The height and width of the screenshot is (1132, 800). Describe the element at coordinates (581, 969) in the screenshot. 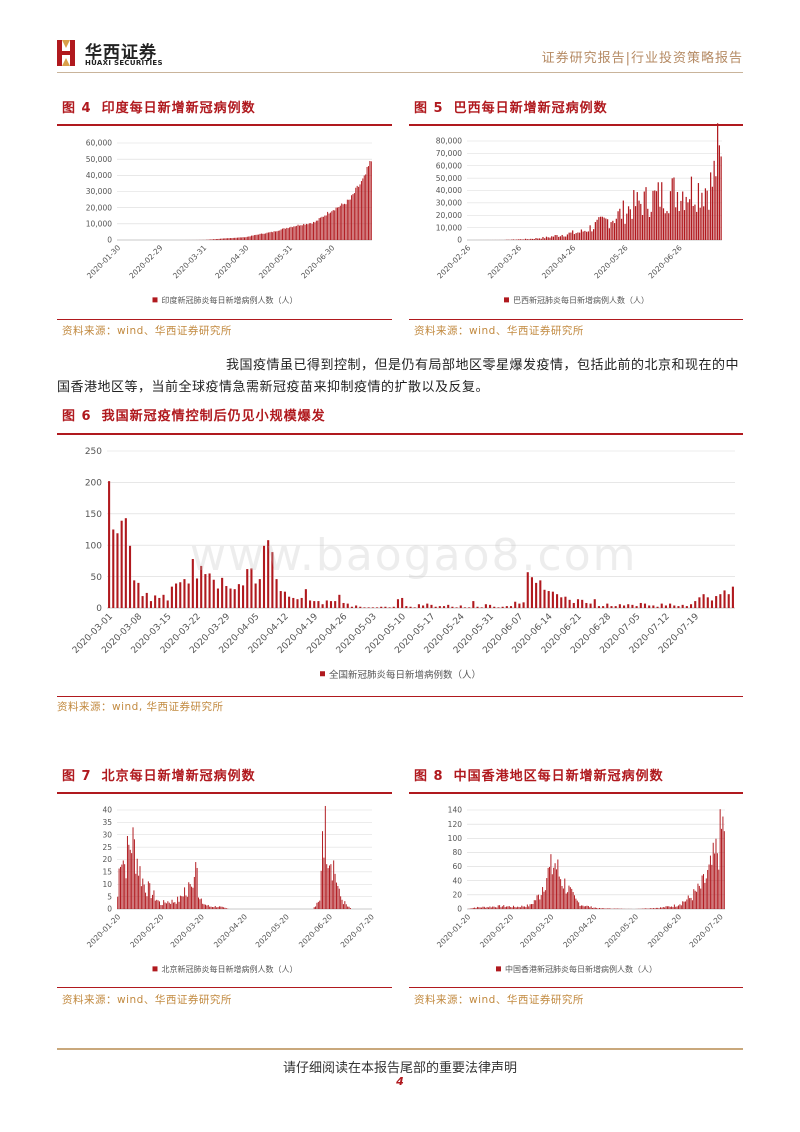

I see `legend-label: 中国香港新冠肺炎每日新增病例人数（人）` at that location.